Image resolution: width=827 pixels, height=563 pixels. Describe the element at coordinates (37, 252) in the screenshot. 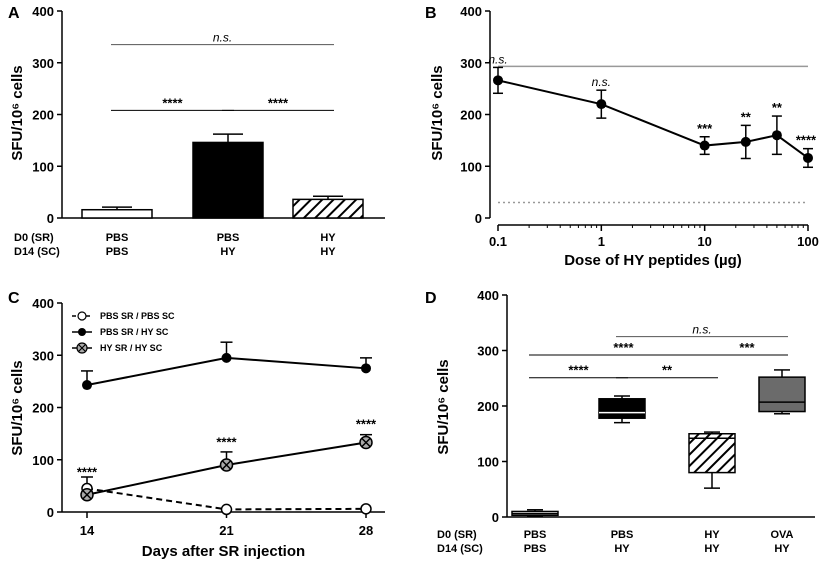

I see `a-row-label-sc: D14 (SC)` at that location.